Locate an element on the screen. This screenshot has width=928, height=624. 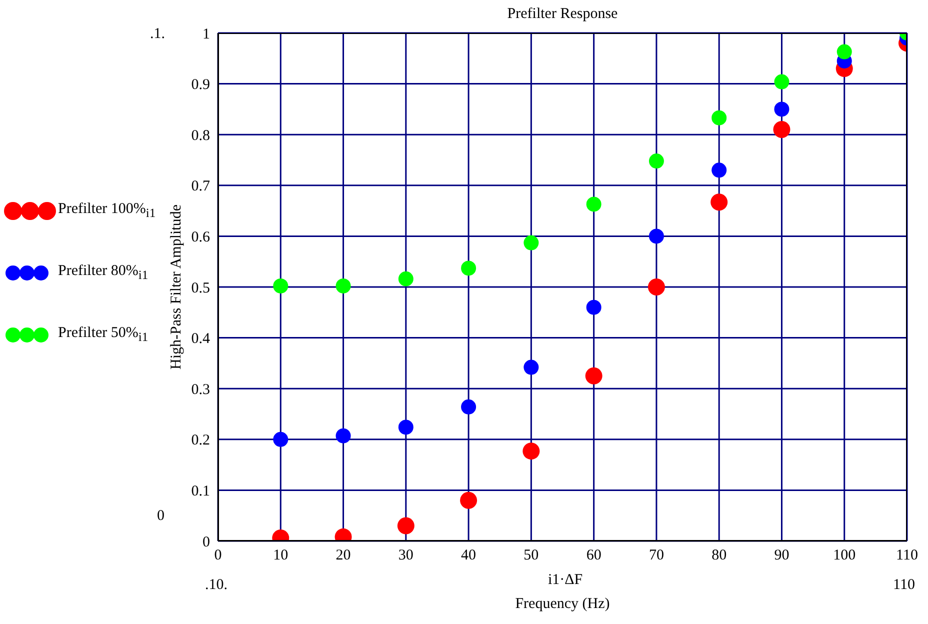
legend-label: Prefilter 100%$_{i1}$ is located at coordinates (107, 210).